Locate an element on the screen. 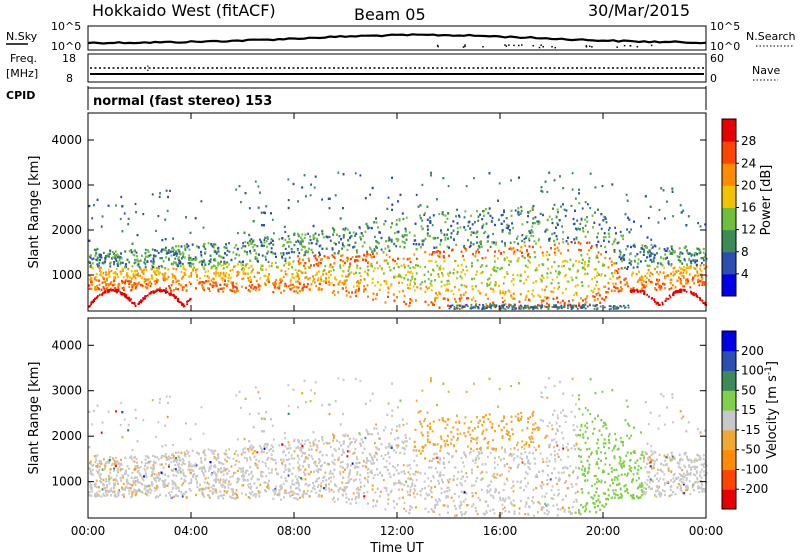  freq-label: Freq. is located at coordinates (23, 58).